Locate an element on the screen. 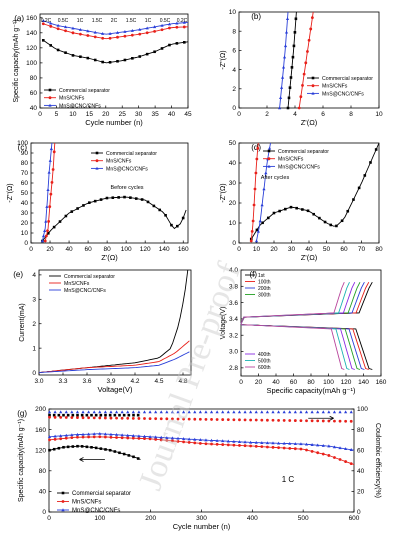 The width and height of the screenshot is (405, 543). y-tick-label-f: 2.8 is located at coordinates (233, 368).